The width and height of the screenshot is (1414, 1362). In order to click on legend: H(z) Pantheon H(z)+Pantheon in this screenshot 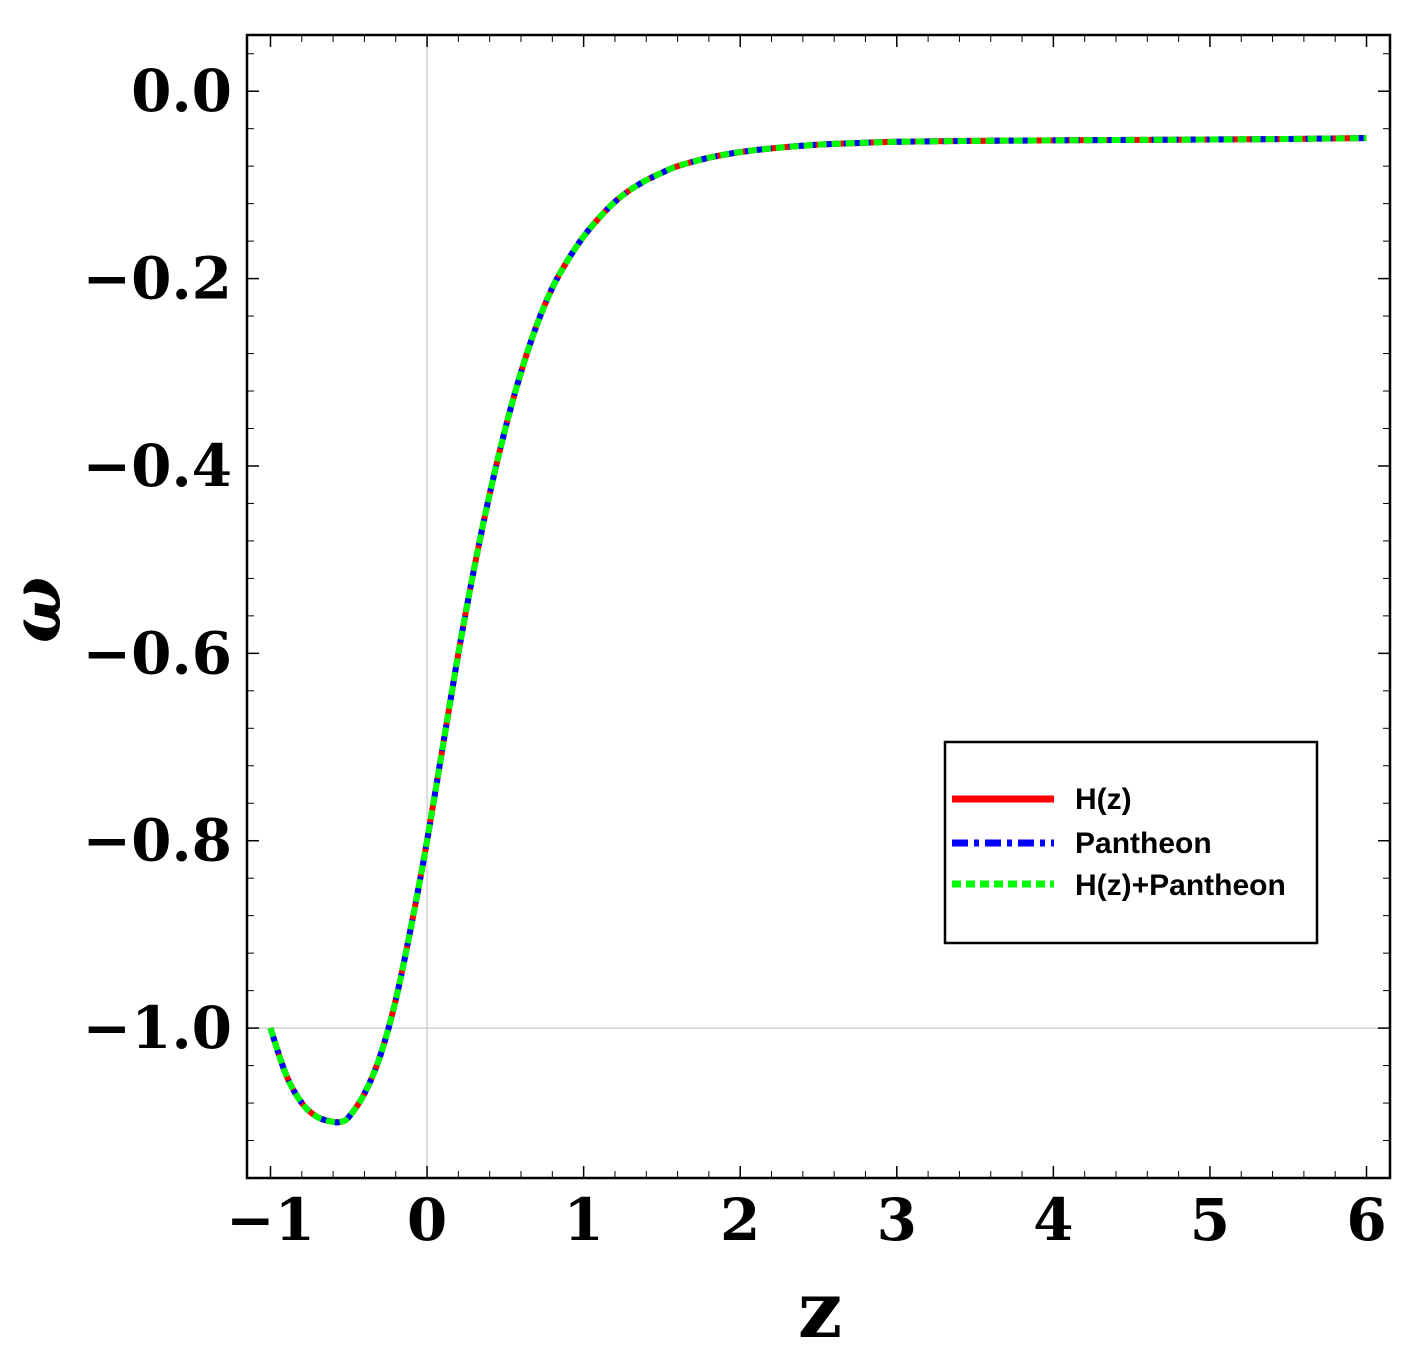, I will do `click(1131, 842)`.